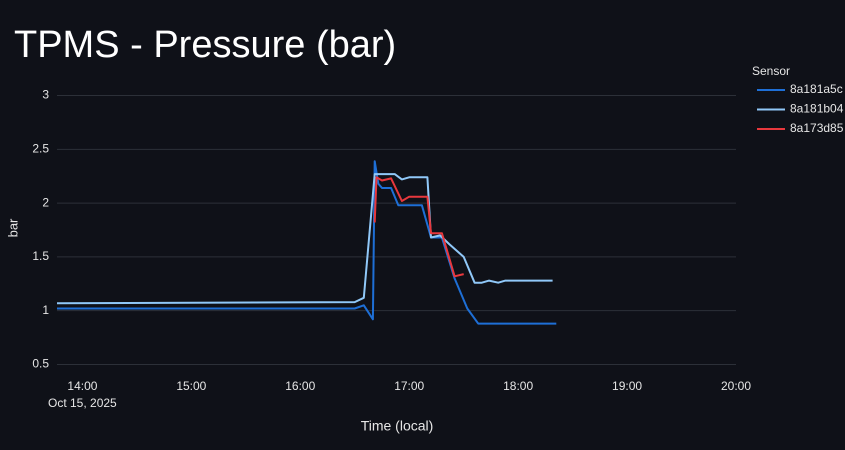  I want to click on chart-title: TPMS - Pressure (bar), so click(205, 45).